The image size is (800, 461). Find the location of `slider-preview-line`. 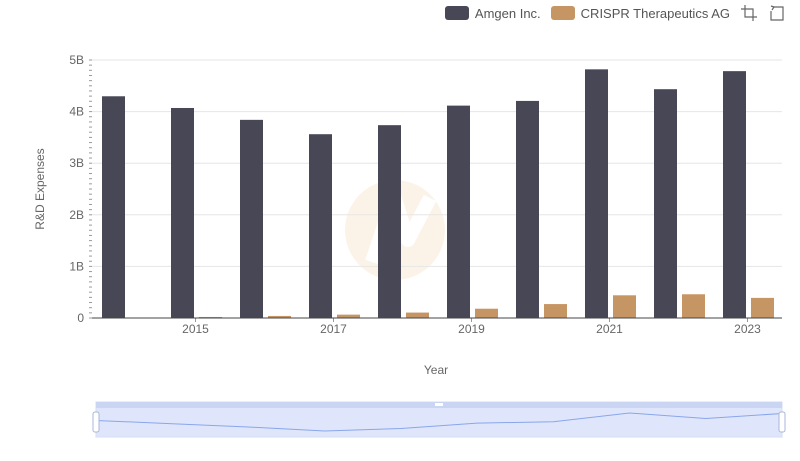

slider-preview-line is located at coordinates (439, 422).